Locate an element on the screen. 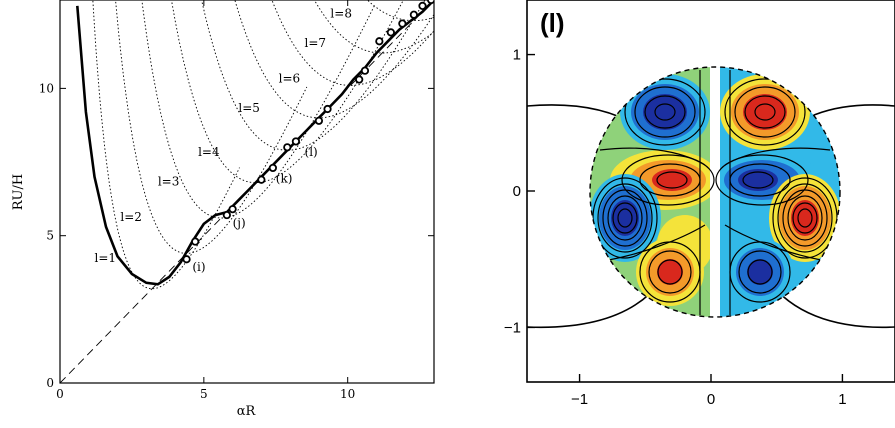 This screenshot has width=895, height=428. y-tick-label: −1 is located at coordinates (512, 327).